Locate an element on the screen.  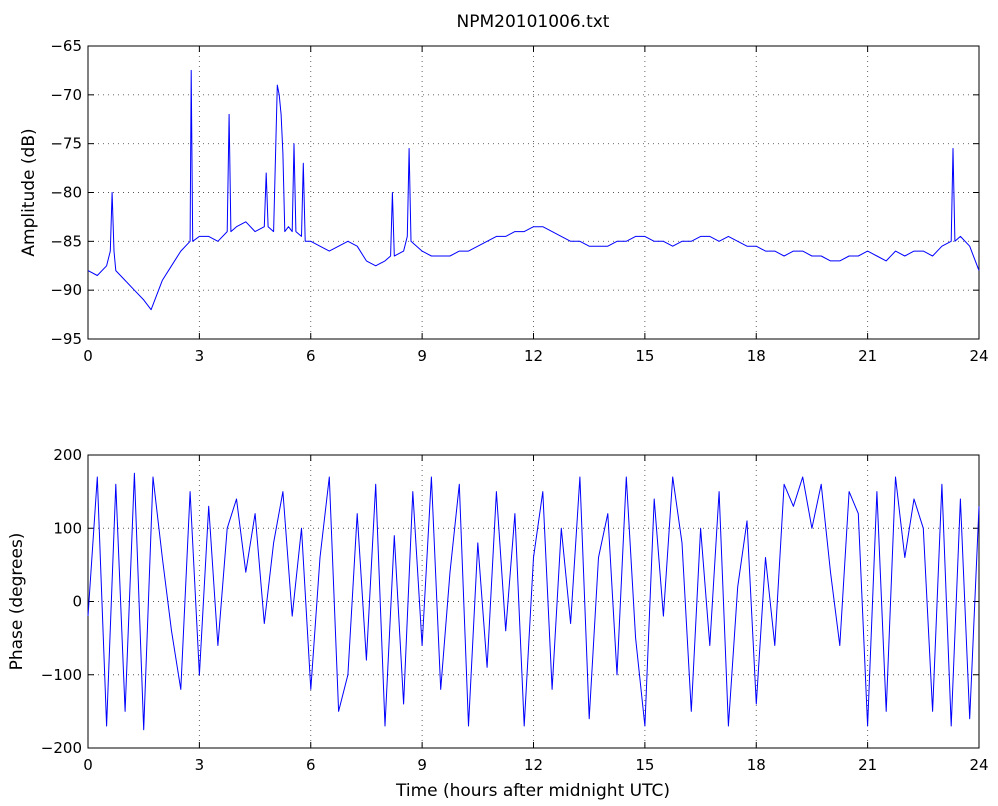
phase-y-axis-label: Phase (degrees) is located at coordinates (17, 602).